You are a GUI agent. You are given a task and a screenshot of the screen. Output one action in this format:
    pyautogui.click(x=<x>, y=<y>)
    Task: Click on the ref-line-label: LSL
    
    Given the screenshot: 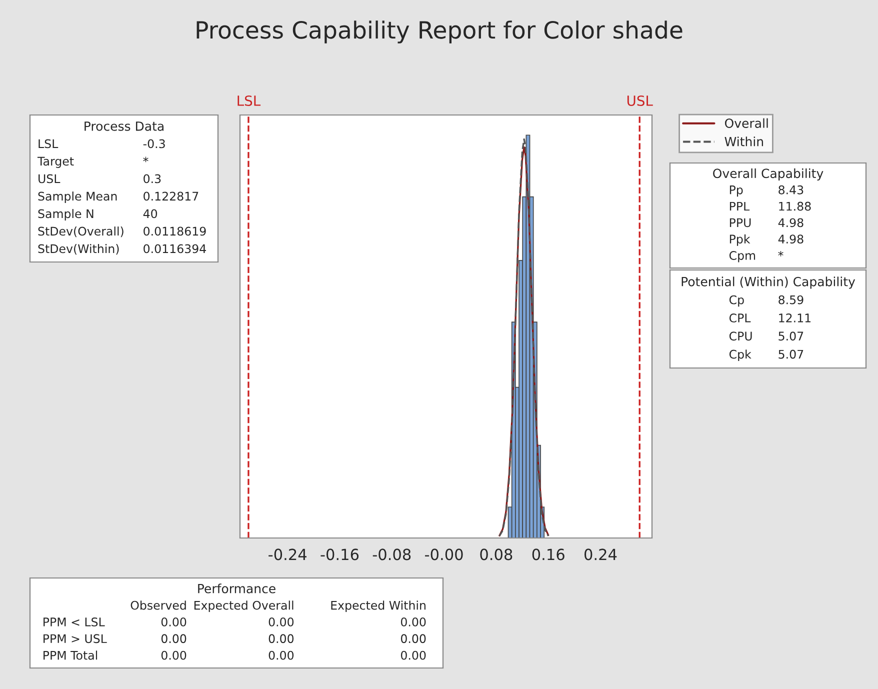 What is the action you would take?
    pyautogui.click(x=249, y=100)
    